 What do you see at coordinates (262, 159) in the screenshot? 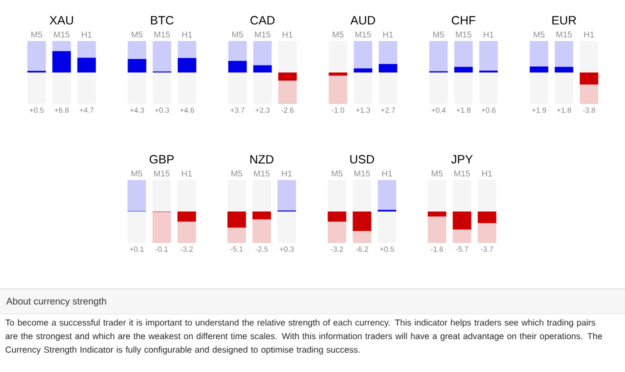
I see `chart-title: NZD` at bounding box center [262, 159].